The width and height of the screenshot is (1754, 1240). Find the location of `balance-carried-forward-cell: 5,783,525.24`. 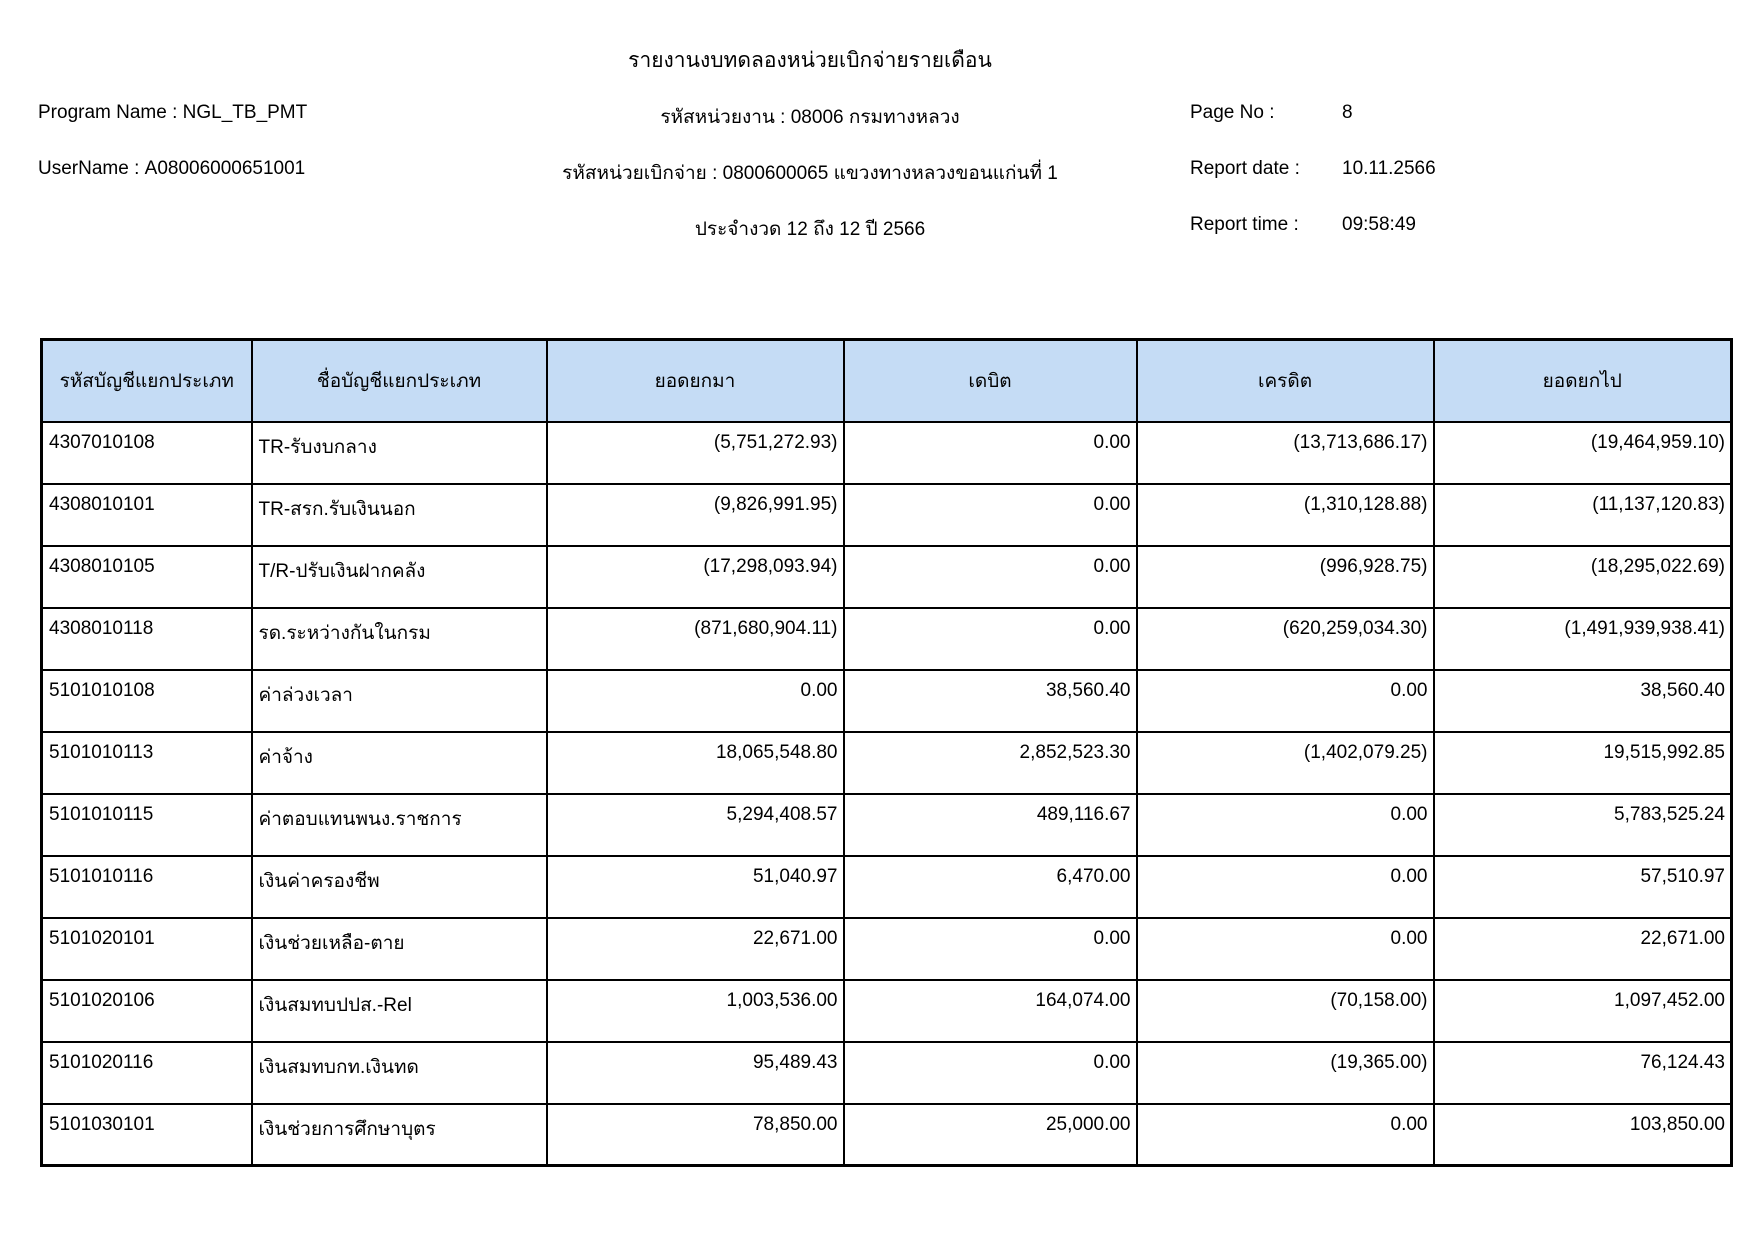

balance-carried-forward-cell: 5,783,525.24 is located at coordinates (1582, 824).